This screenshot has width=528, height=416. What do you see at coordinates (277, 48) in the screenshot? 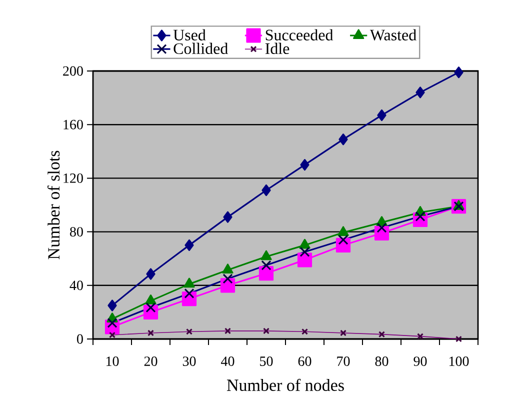
I see `legend-label: Idle` at bounding box center [277, 48].